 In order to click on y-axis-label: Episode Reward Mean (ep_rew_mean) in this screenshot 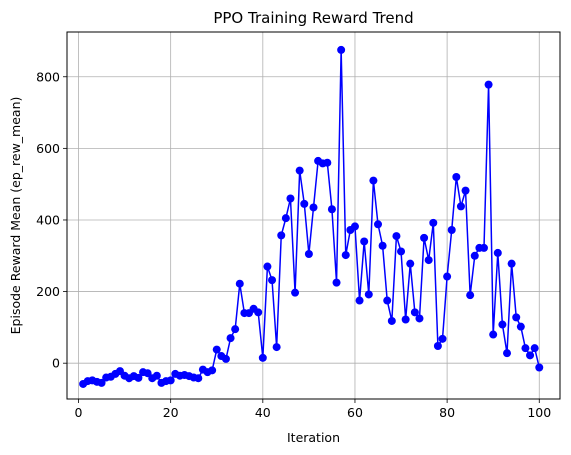, I will do `click(15, 216)`.